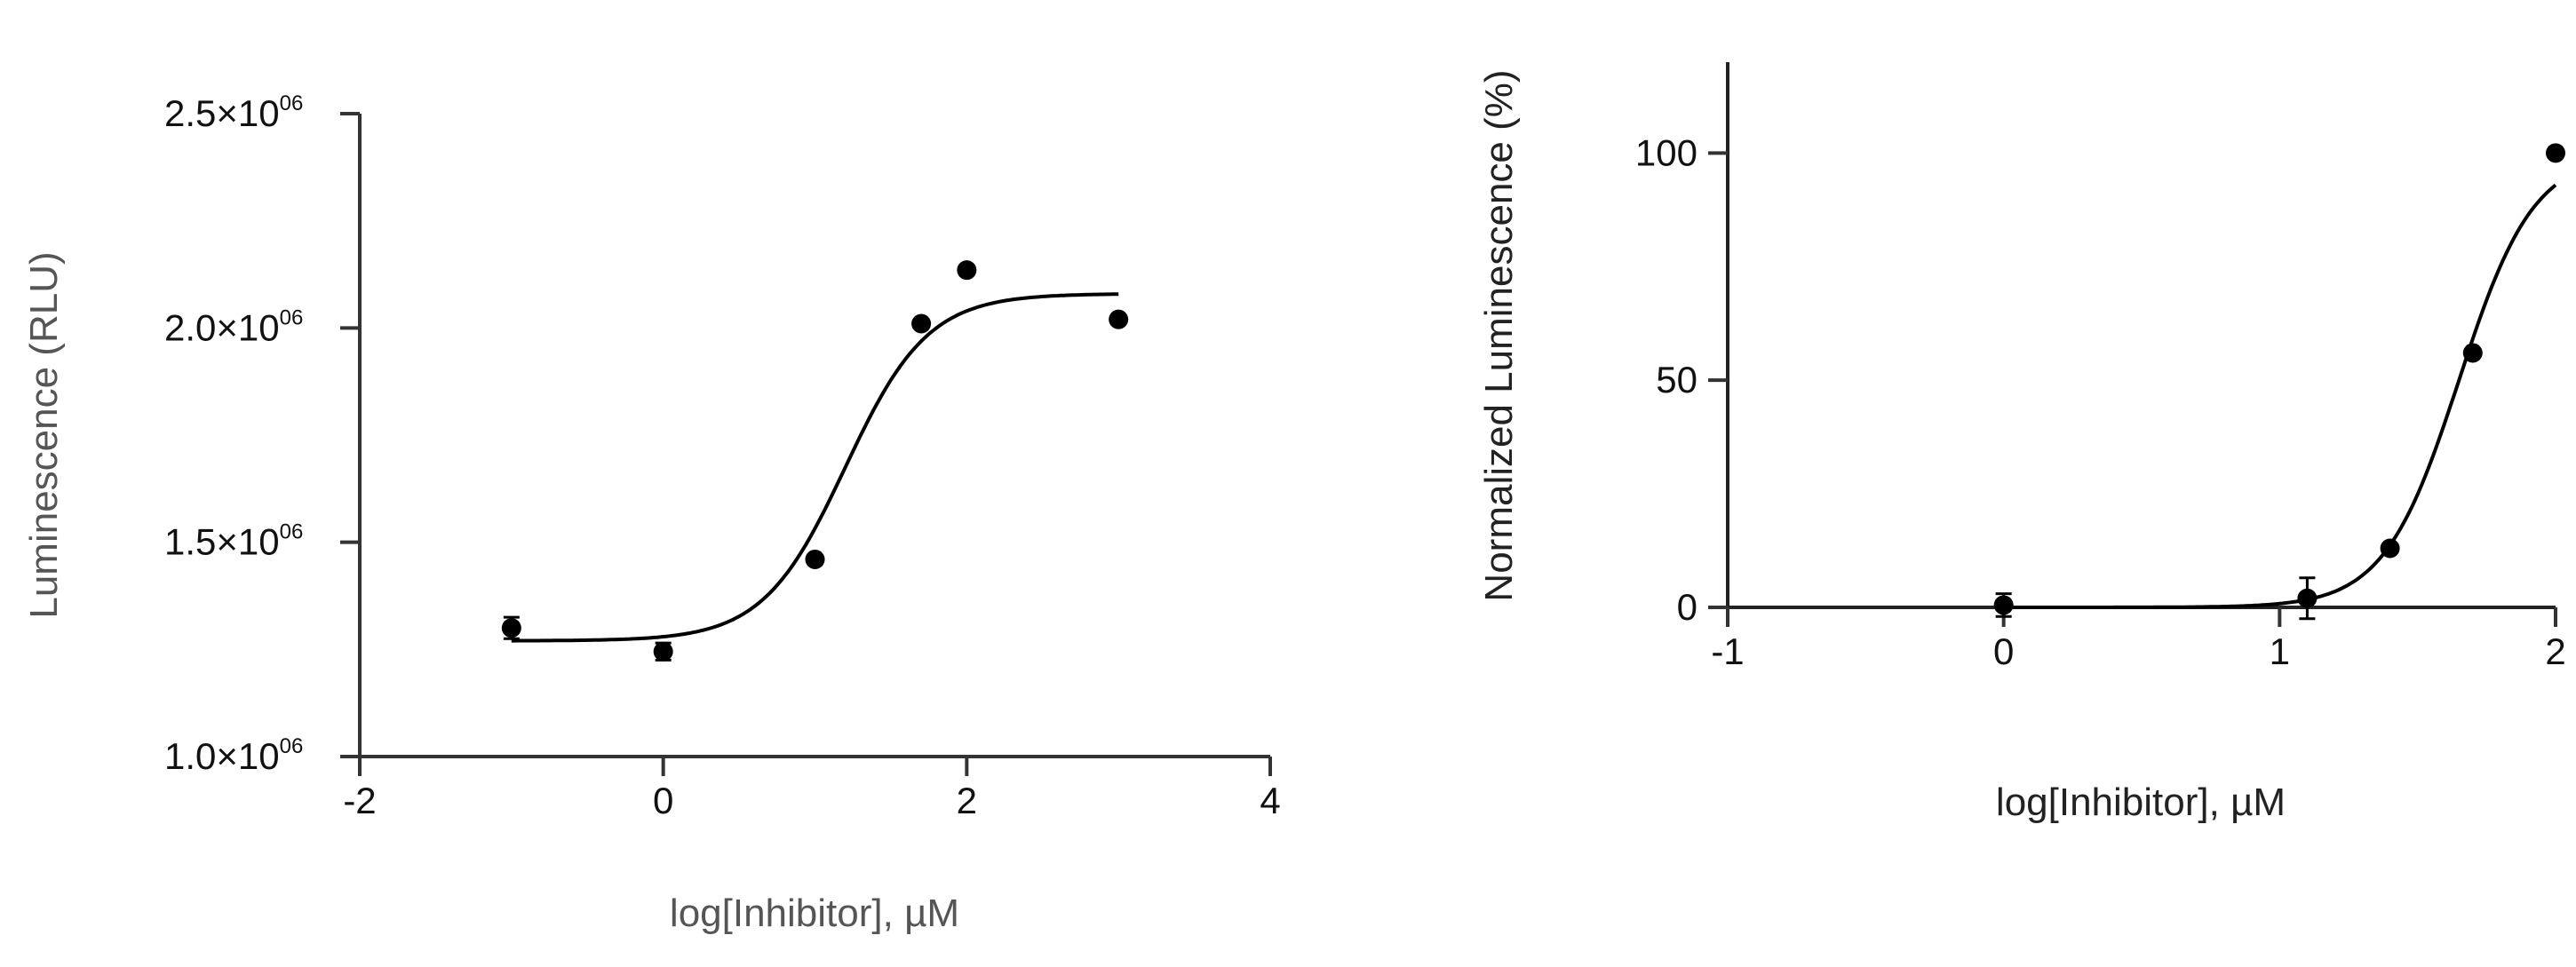 The height and width of the screenshot is (967, 2576). Describe the element at coordinates (359, 800) in the screenshot. I see `x-tick-label: -2` at that location.